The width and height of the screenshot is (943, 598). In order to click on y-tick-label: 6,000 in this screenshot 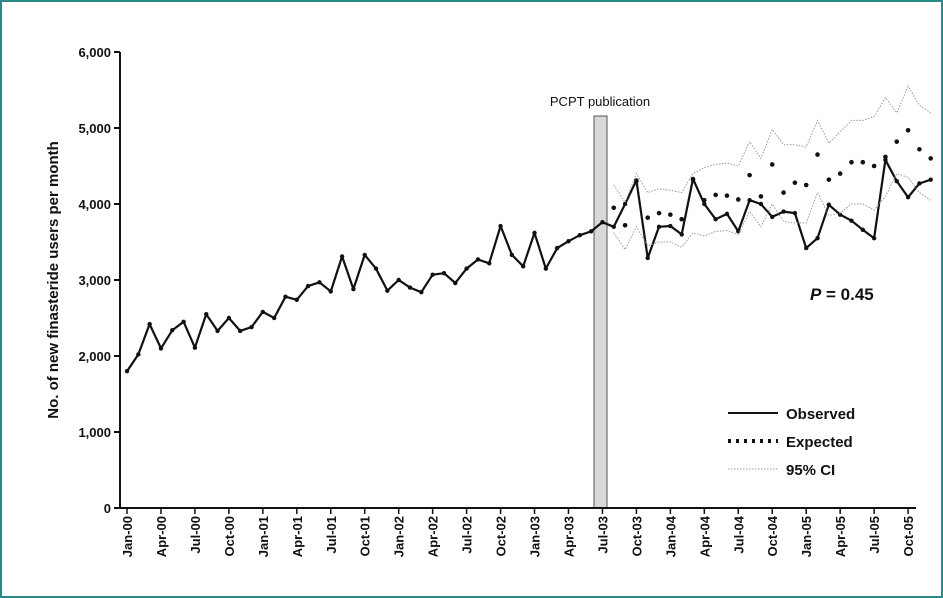, I will do `click(94, 52)`.